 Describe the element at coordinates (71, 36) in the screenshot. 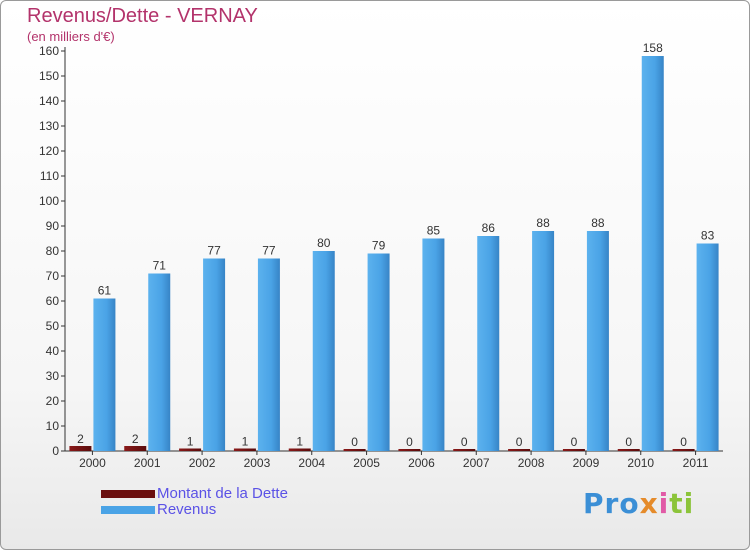

I see `chart-subtitle: (en milliers d'€)` at that location.